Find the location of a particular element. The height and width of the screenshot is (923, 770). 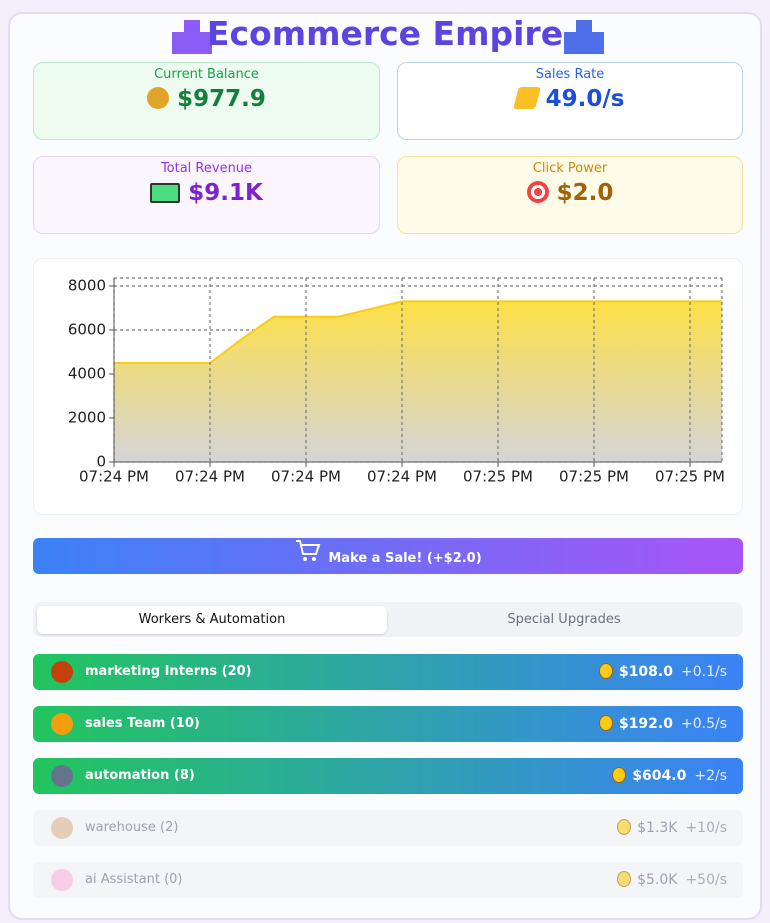

worker-price: $604.0 +2/s is located at coordinates (669, 776).